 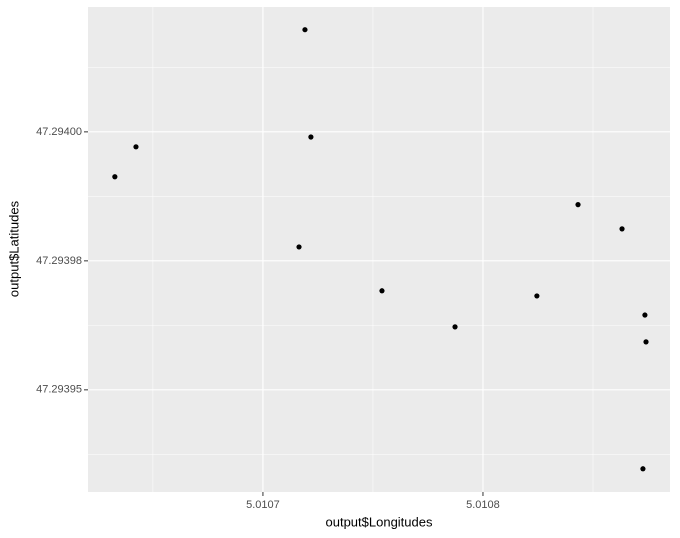 What do you see at coordinates (379, 521) in the screenshot?
I see `x-axis-title: output$Longitudes` at bounding box center [379, 521].